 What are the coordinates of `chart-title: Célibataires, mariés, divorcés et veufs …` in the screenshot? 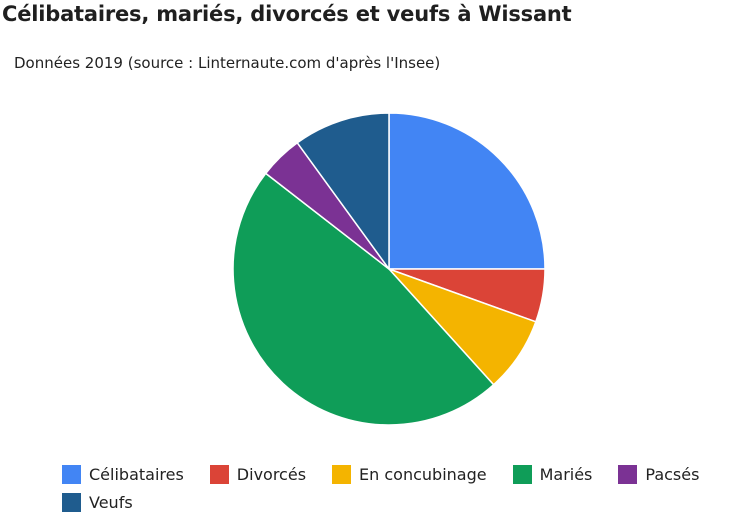 It's located at (287, 14).